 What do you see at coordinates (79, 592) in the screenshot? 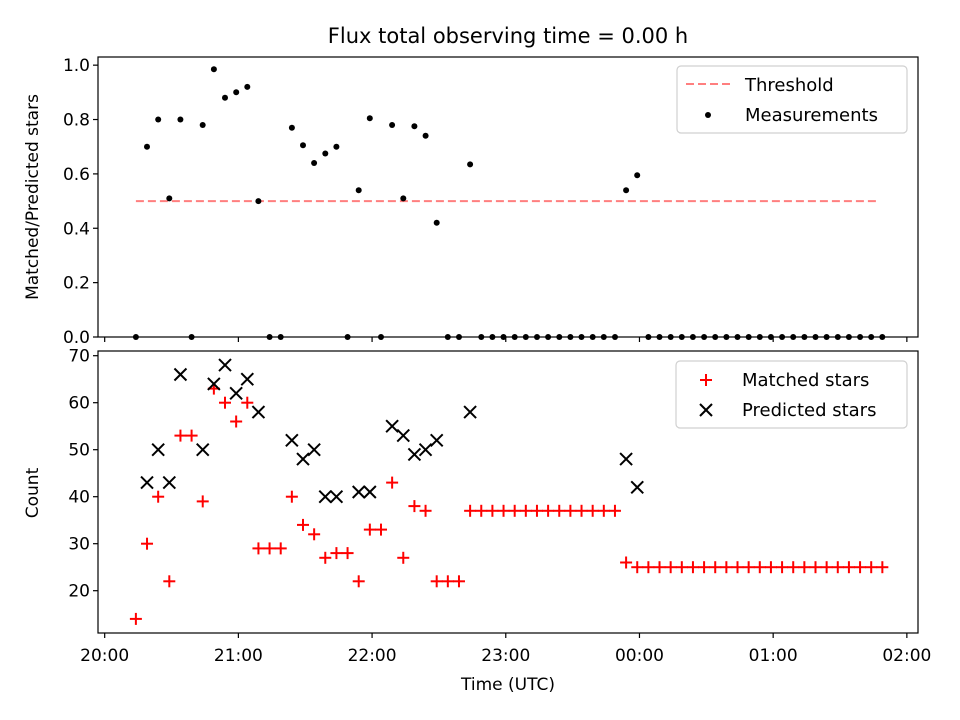
I see `count-y-tick-label: 20` at bounding box center [79, 592].